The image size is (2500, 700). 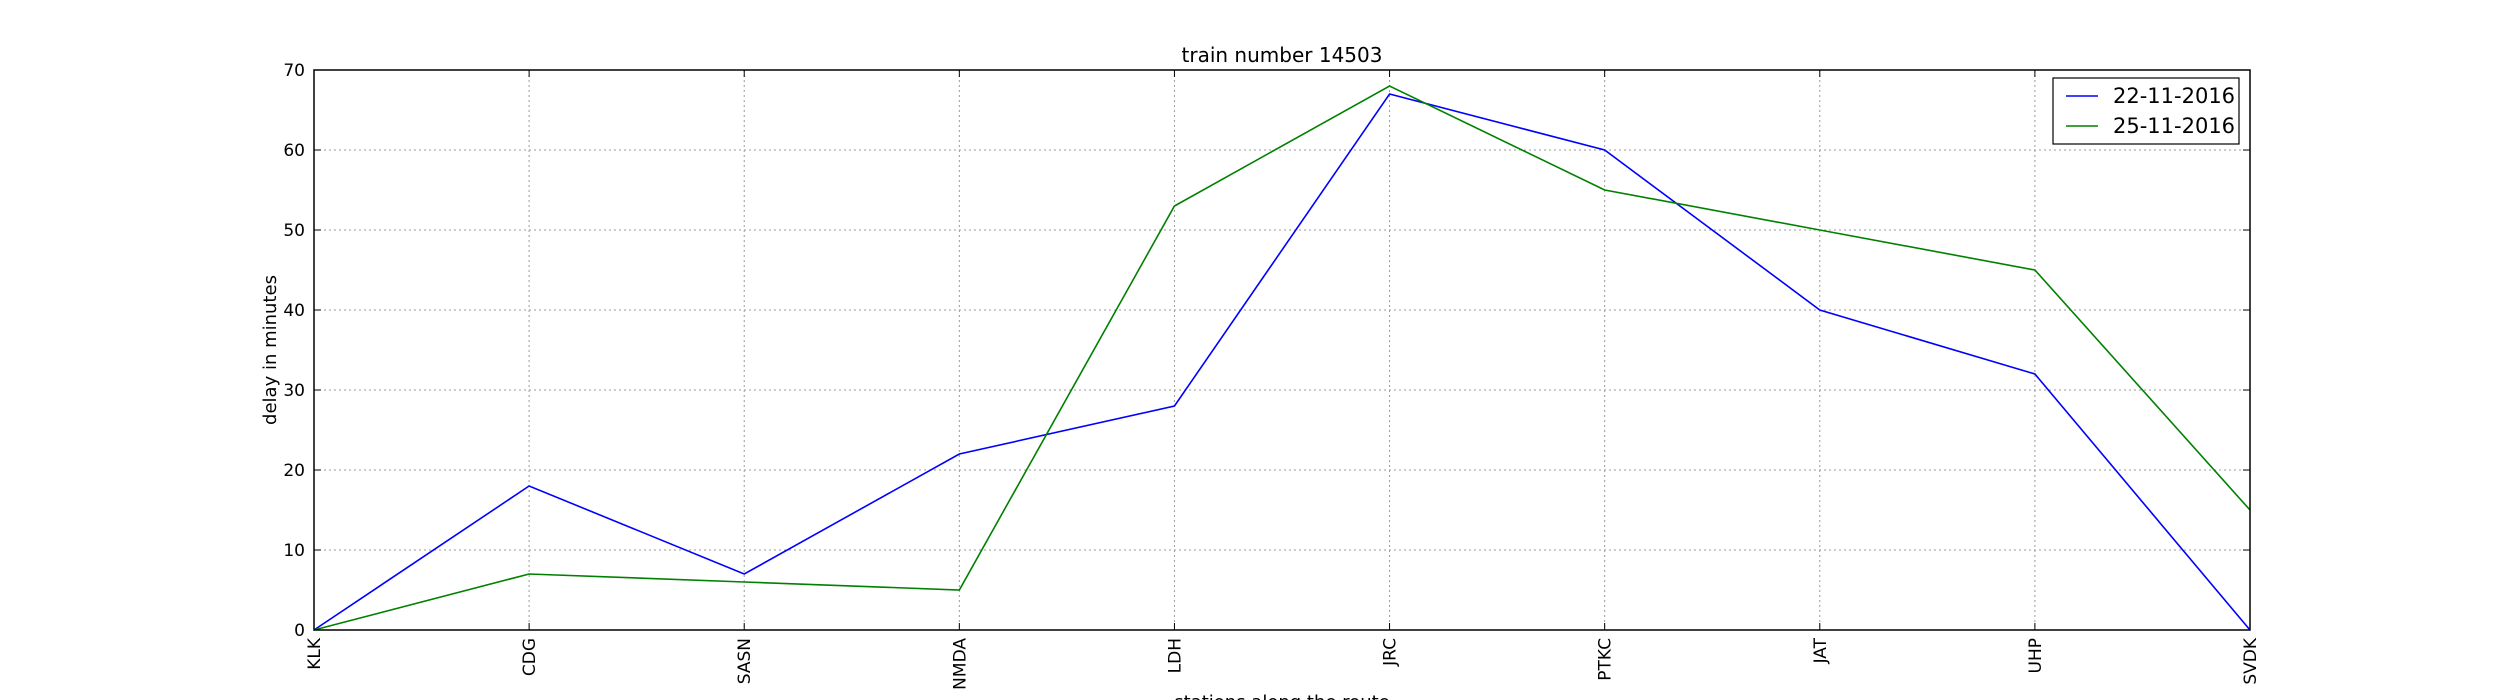 What do you see at coordinates (294, 551) in the screenshot?
I see `y-tick-label: 10` at bounding box center [294, 551].